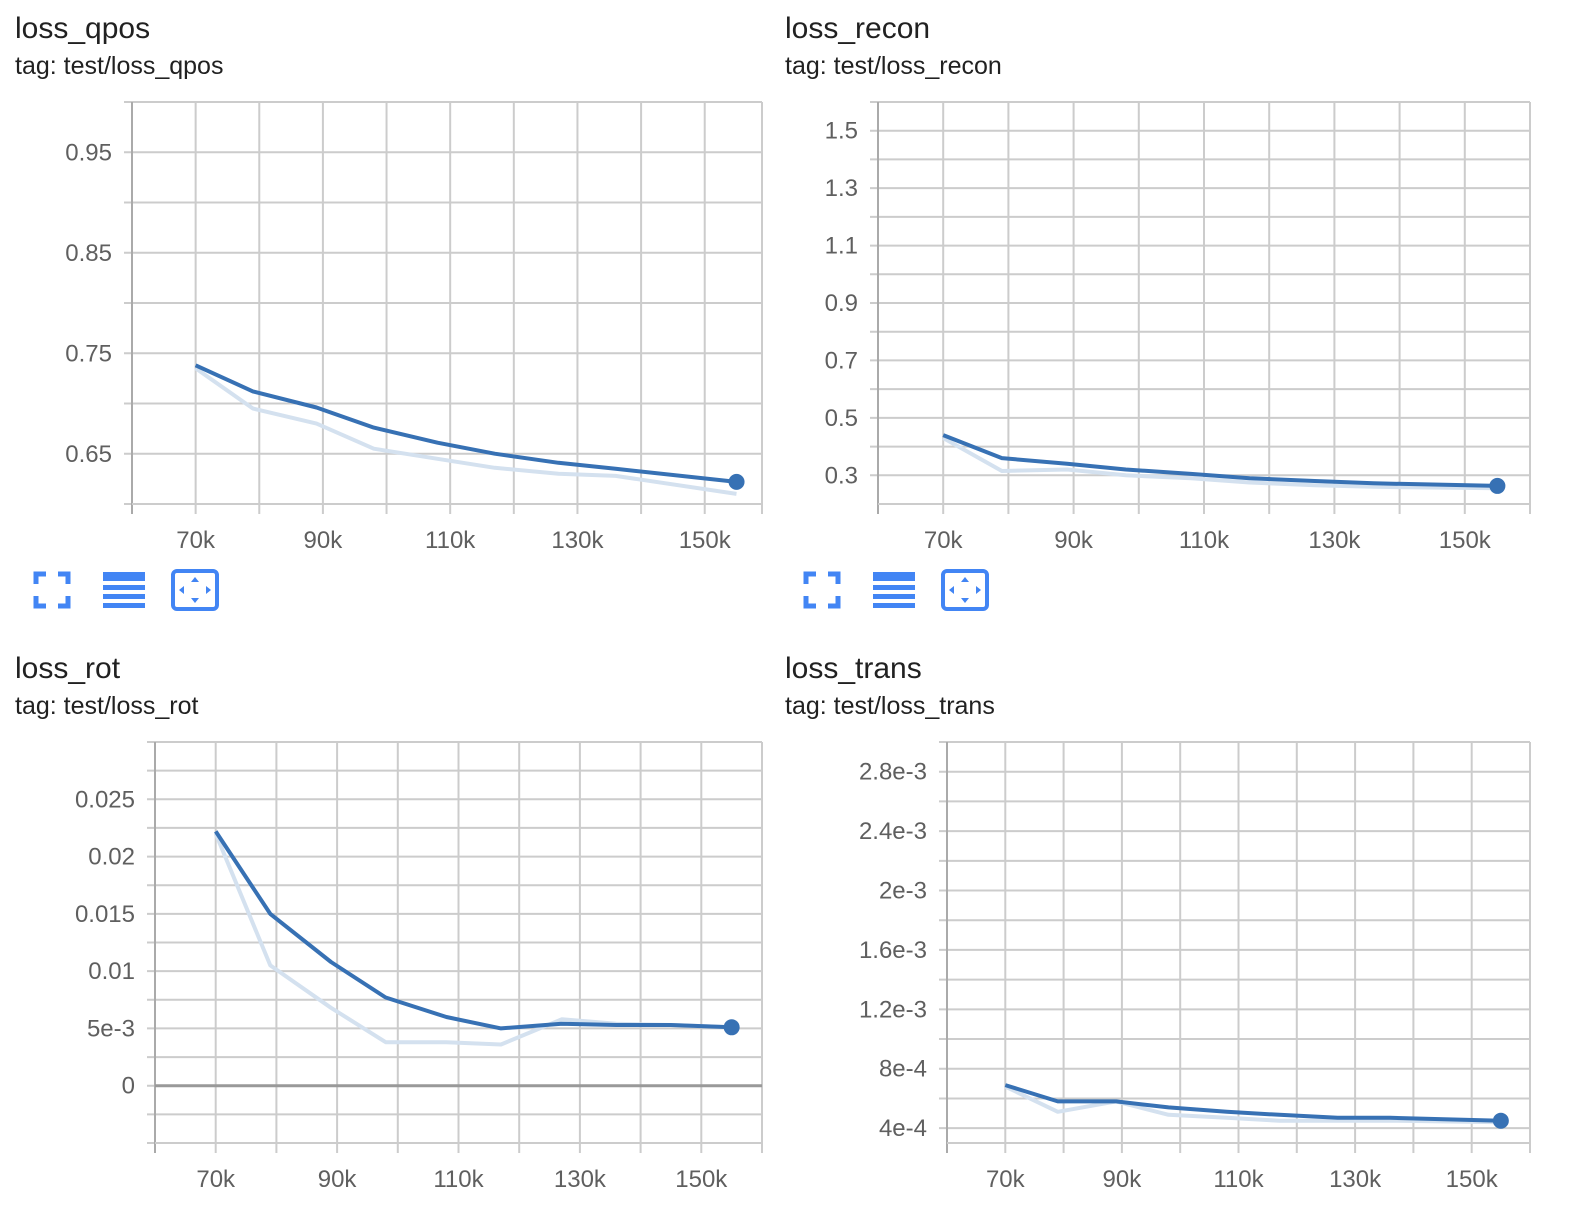  Describe the element at coordinates (893, 66) in the screenshot. I see `chart-tag: tag: test/loss_recon` at that location.